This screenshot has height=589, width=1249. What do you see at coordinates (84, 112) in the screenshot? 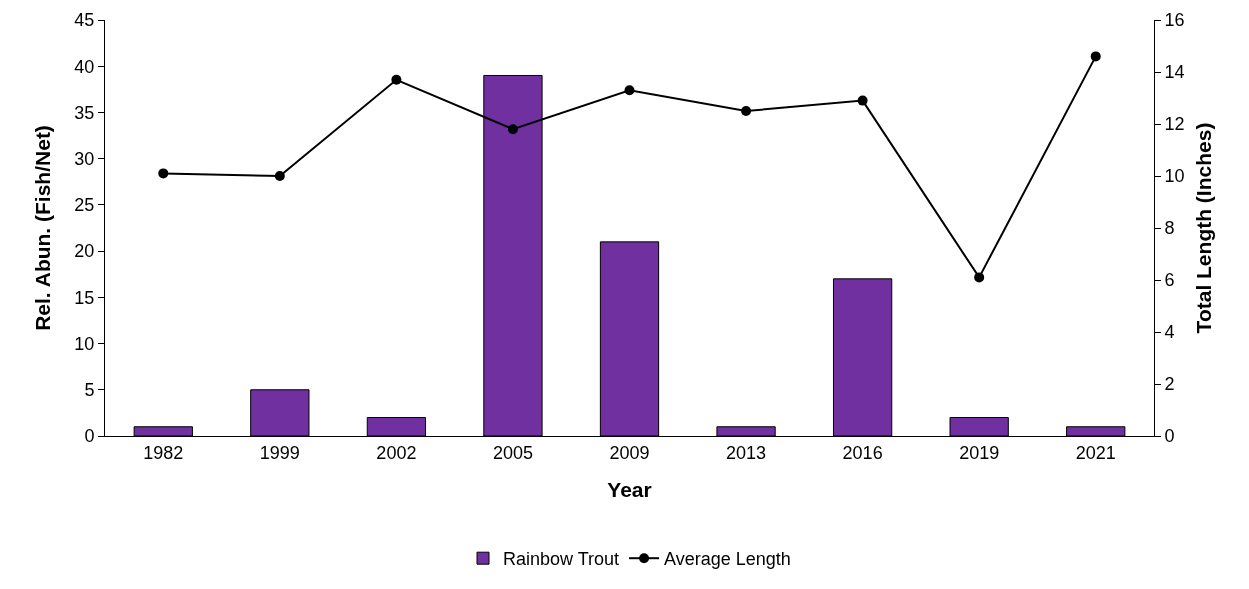
I see `y-tick-label: 35` at bounding box center [84, 112].